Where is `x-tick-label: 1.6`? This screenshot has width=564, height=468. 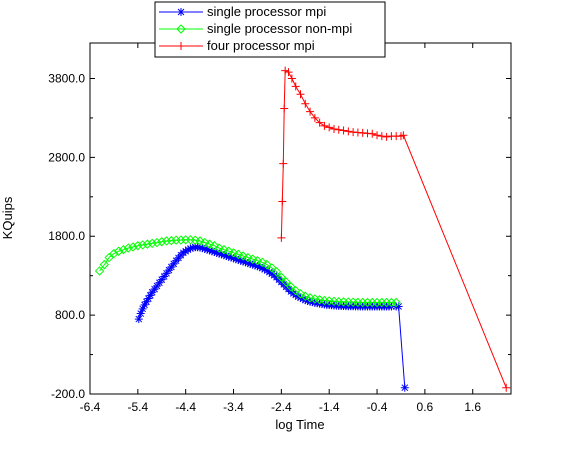 x-tick-label: 1.6 is located at coordinates (472, 407).